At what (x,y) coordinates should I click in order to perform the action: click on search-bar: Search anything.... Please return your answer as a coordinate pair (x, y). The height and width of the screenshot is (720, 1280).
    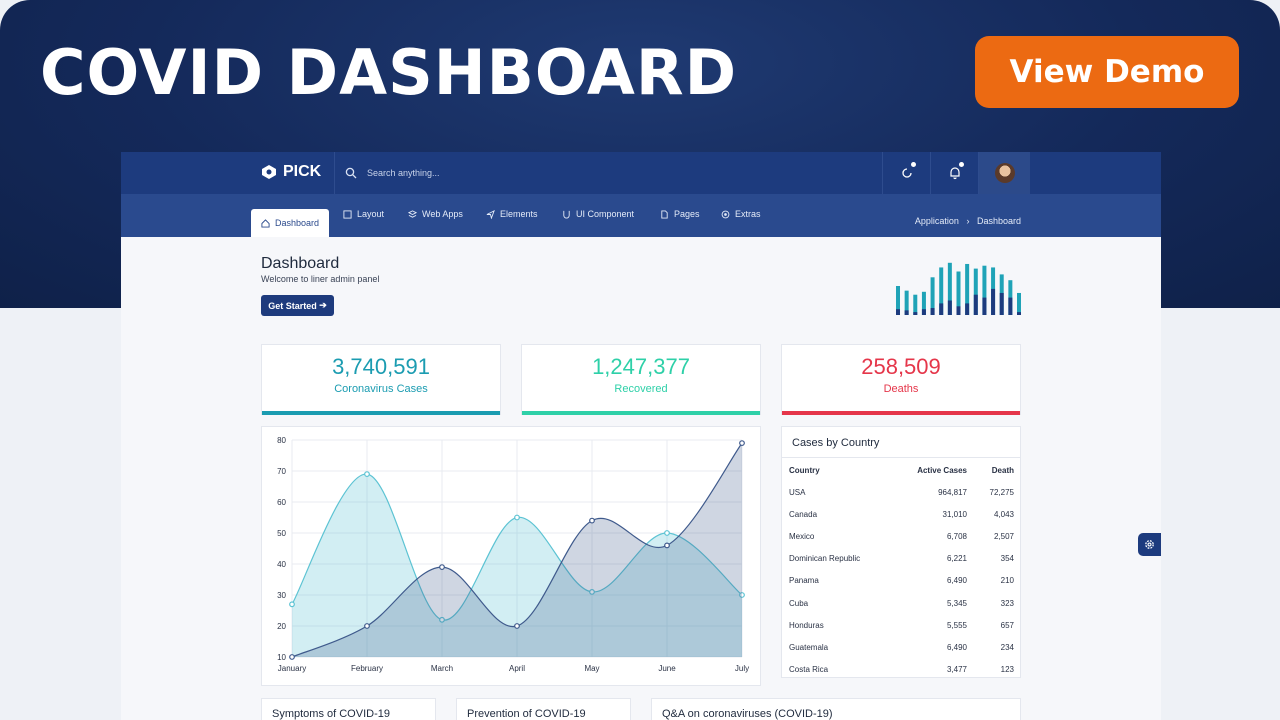
    Looking at the image, I should click on (609, 173).